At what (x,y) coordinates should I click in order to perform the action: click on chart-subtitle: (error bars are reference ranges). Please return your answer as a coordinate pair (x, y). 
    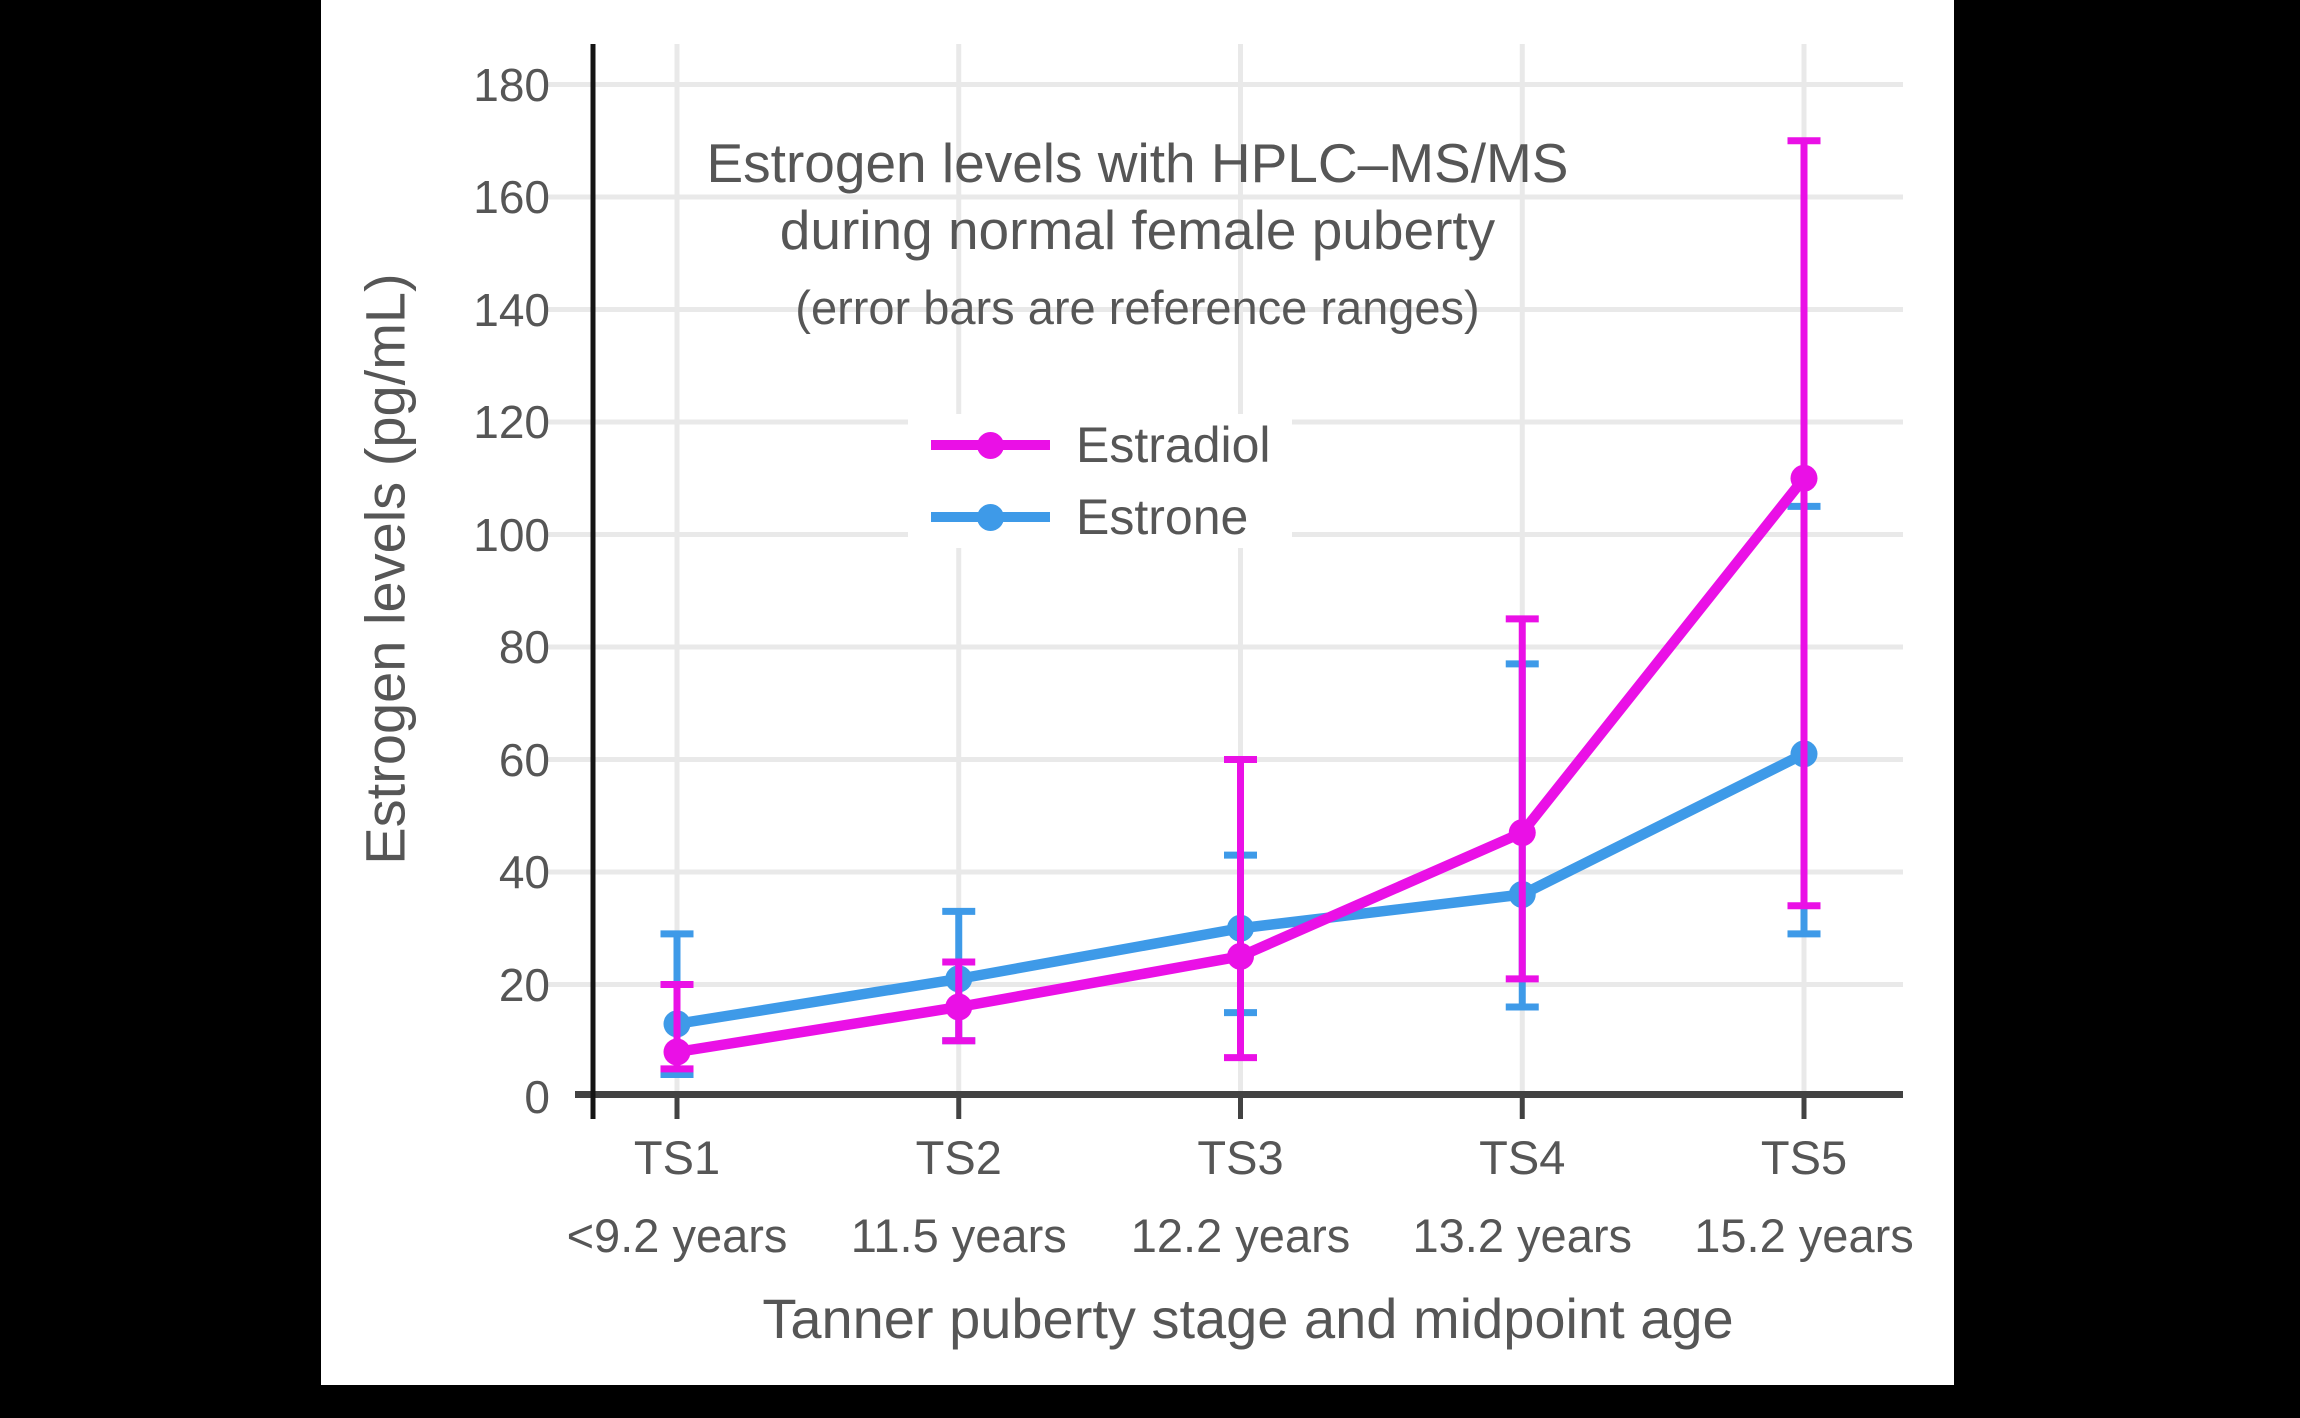
    Looking at the image, I should click on (1137, 307).